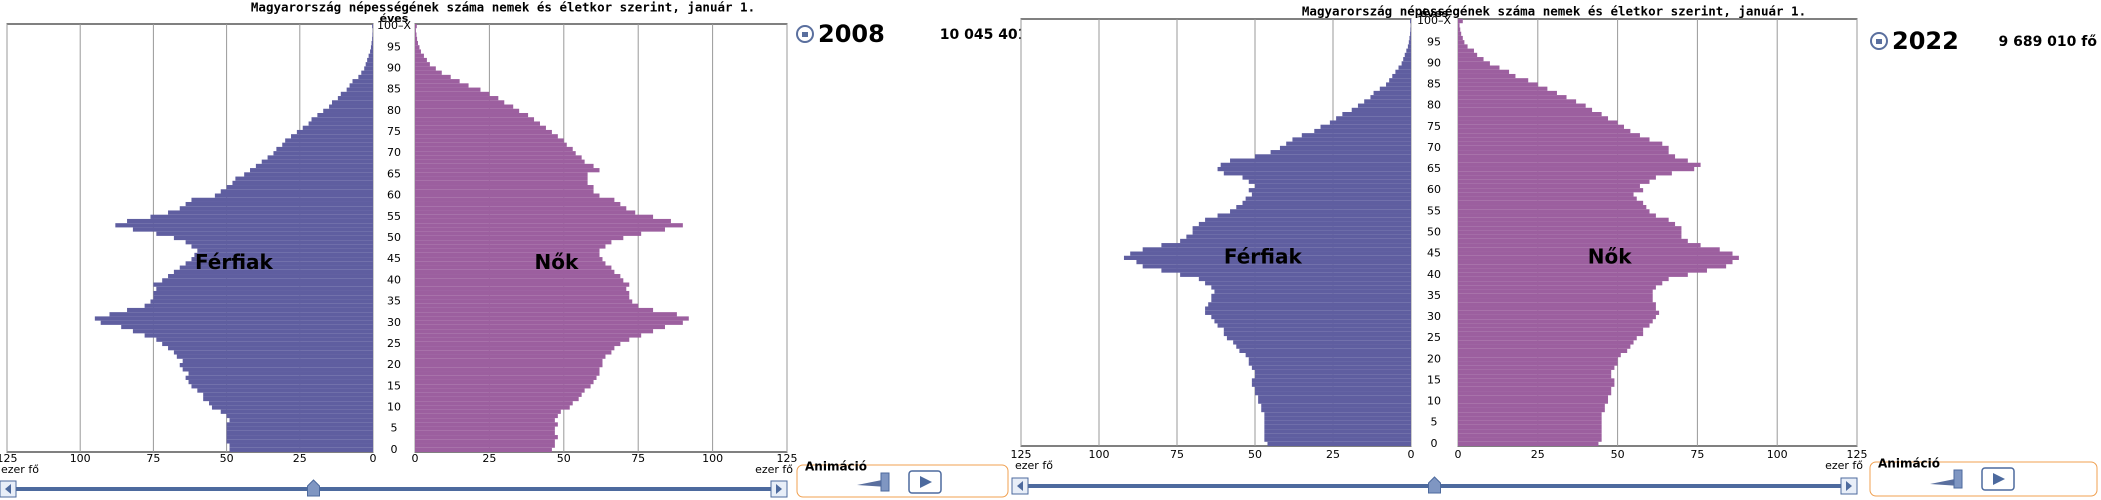 This screenshot has width=2101, height=500. I want to click on age-tick-label: 65, so click(1434, 168).